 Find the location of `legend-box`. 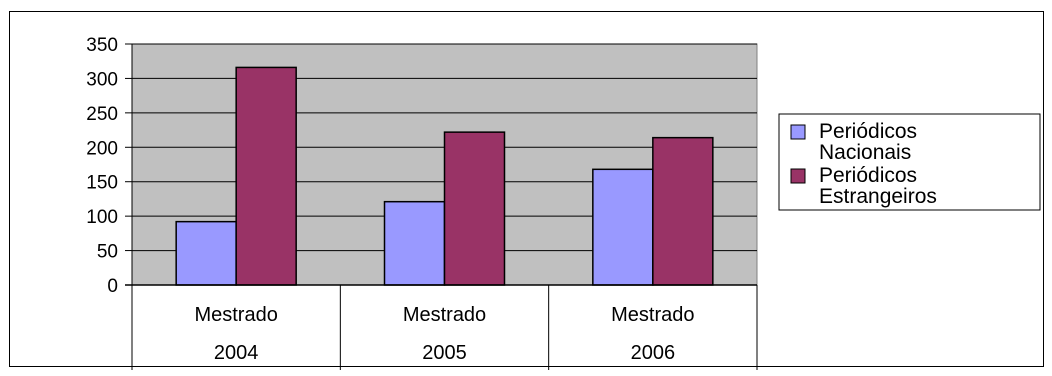

legend-box is located at coordinates (909, 162).